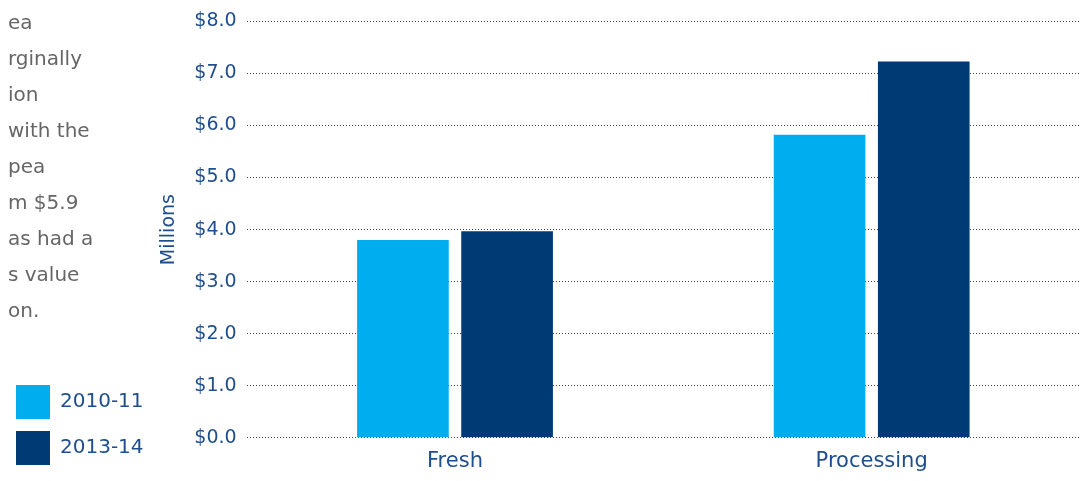 The image size is (1088, 481). I want to click on text: with the, so click(49, 130).